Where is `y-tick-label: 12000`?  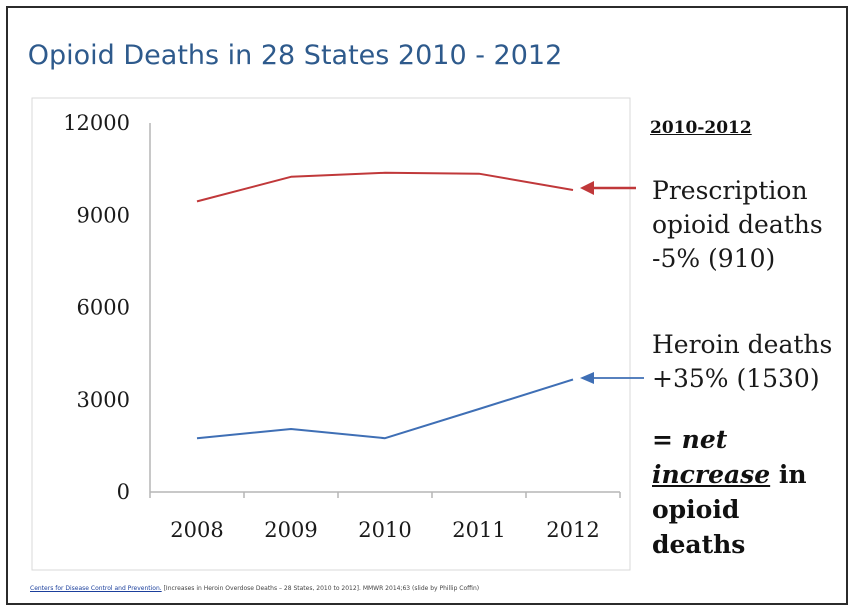
y-tick-label: 12000 is located at coordinates (96, 123).